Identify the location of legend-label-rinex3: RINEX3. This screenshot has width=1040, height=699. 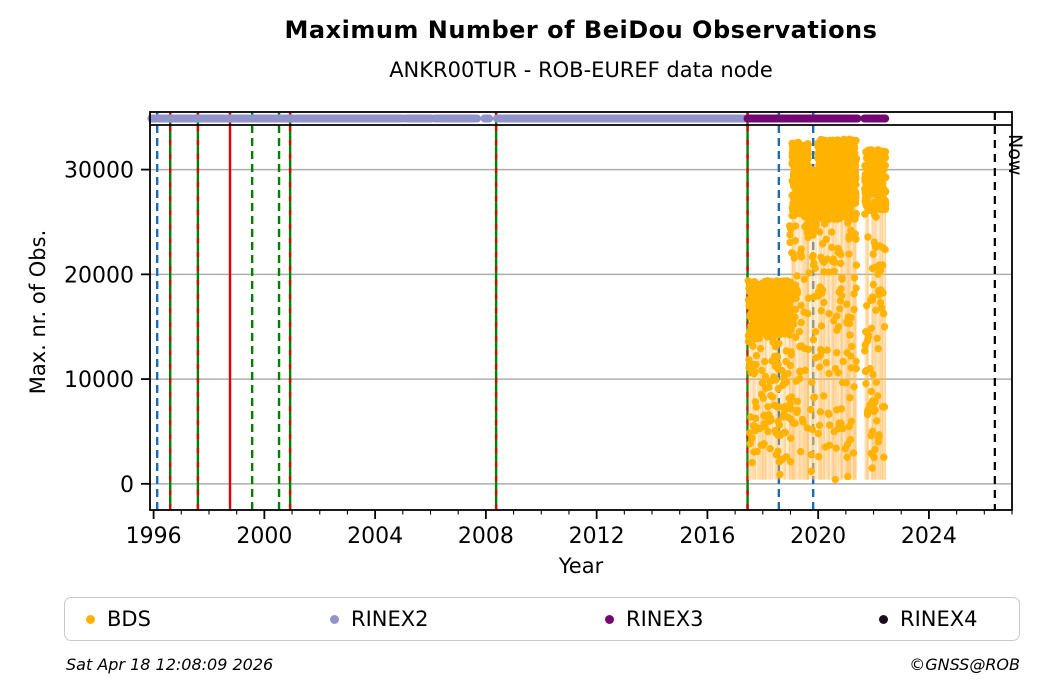
(665, 619).